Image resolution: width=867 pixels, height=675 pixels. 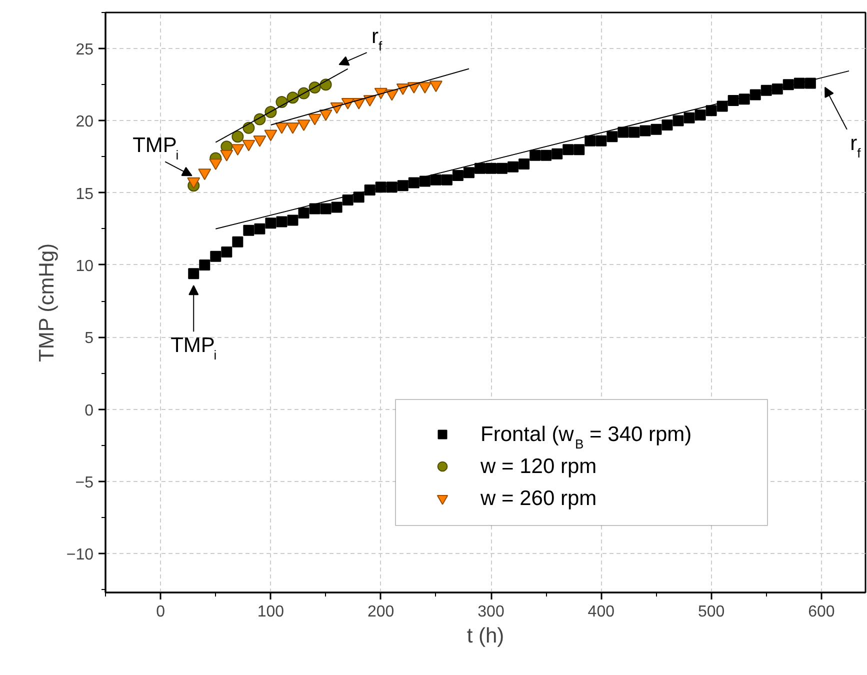 What do you see at coordinates (491, 612) in the screenshot?
I see `x-tick-label: 300` at bounding box center [491, 612].